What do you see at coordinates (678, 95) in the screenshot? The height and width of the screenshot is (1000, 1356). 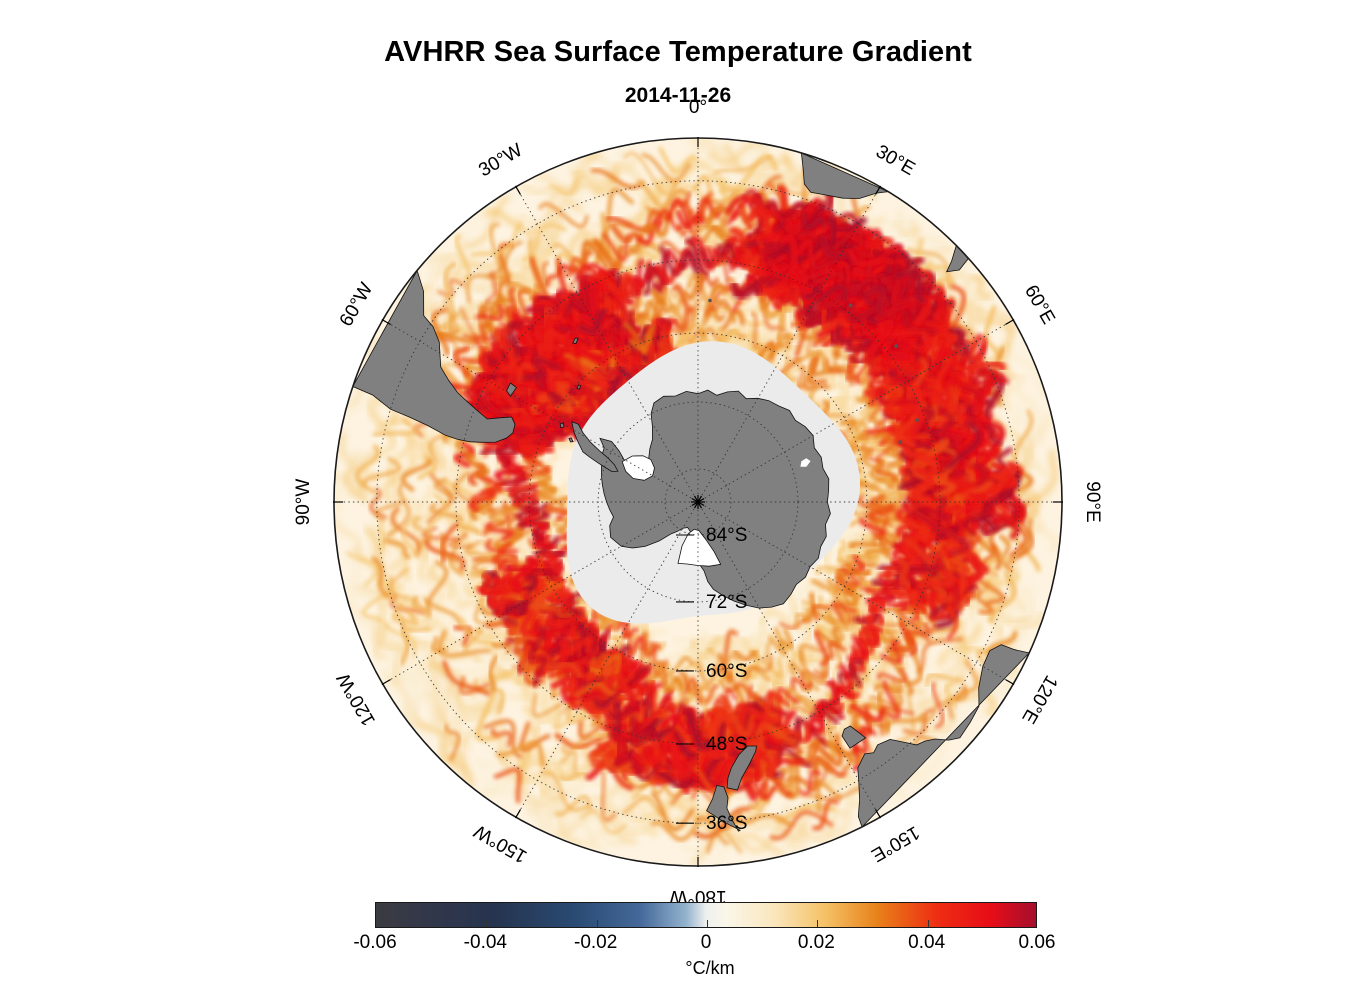 I see `page-subtitle: 2014-11-26` at bounding box center [678, 95].